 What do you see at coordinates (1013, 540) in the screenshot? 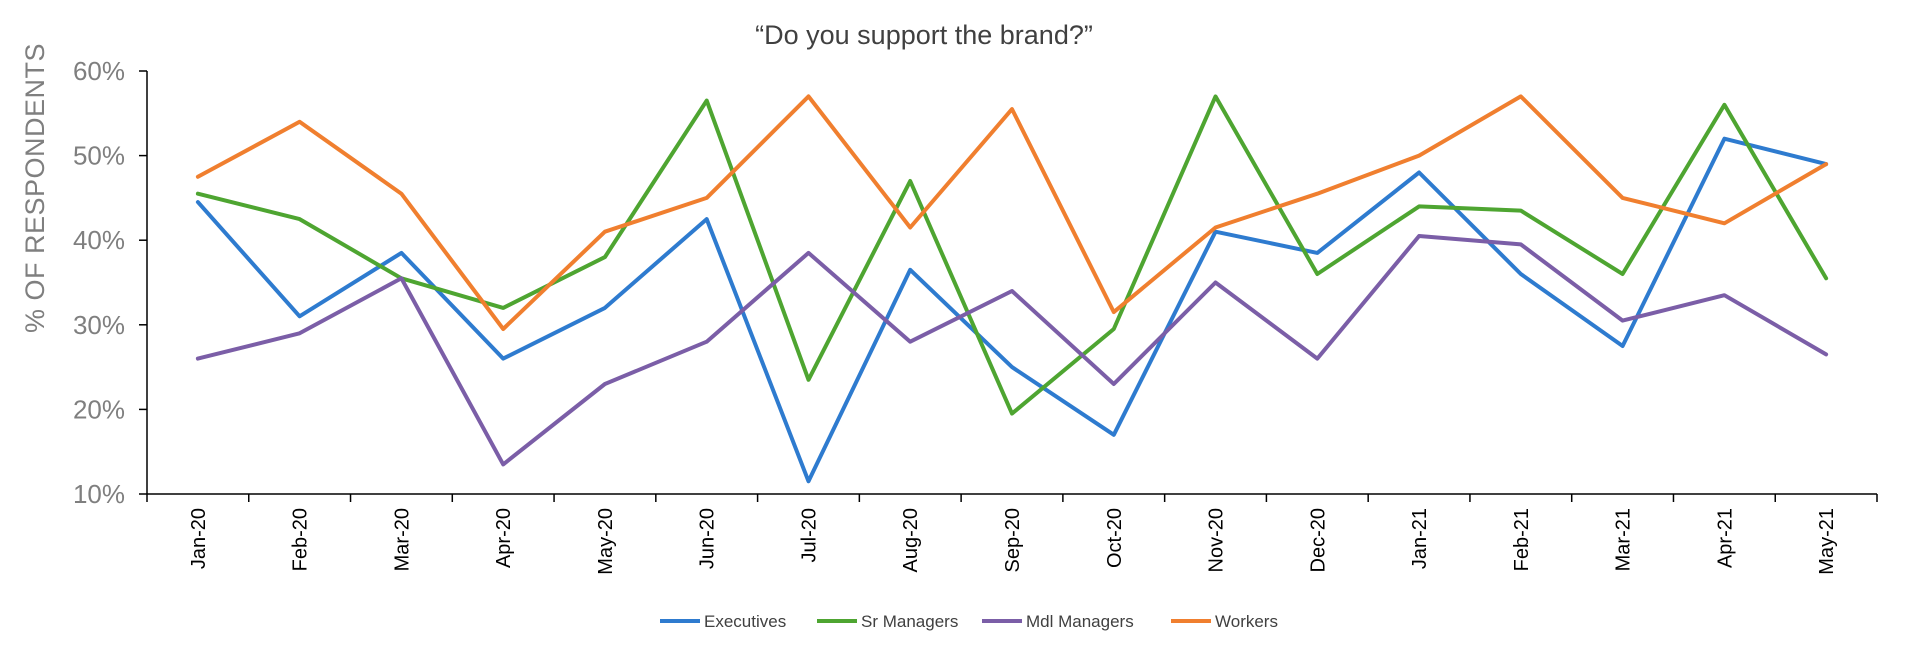
I see `x-tick-label: Sep-20` at bounding box center [1013, 540].